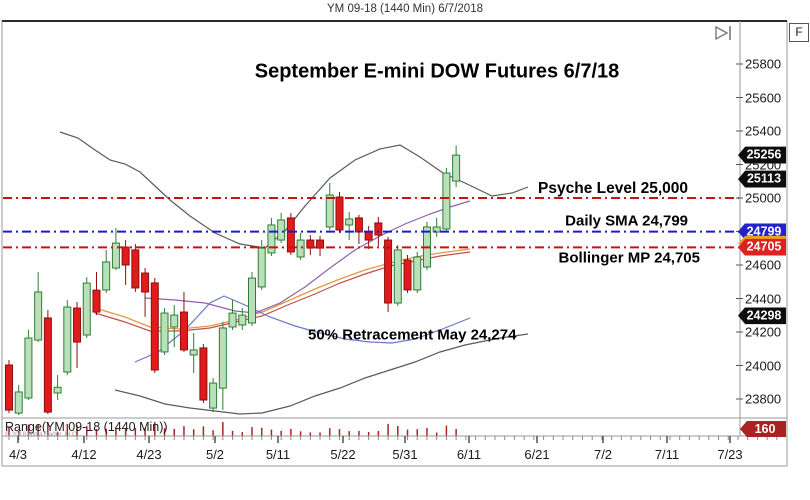 This screenshot has width=810, height=500. What do you see at coordinates (215, 454) in the screenshot?
I see `x-axis-label: 5/2` at bounding box center [215, 454].